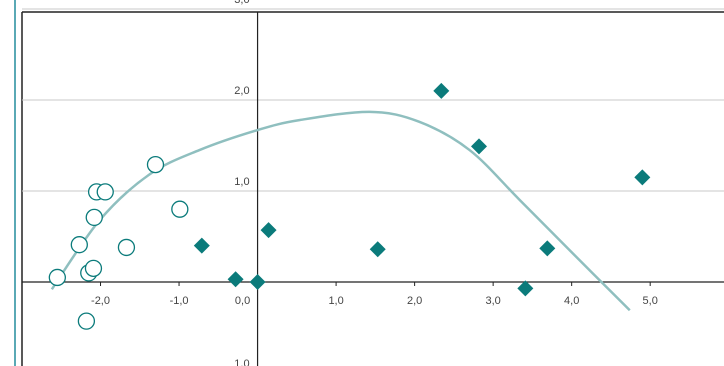  Describe the element at coordinates (571, 301) in the screenshot. I see `x-tick-label: 4,0` at that location.